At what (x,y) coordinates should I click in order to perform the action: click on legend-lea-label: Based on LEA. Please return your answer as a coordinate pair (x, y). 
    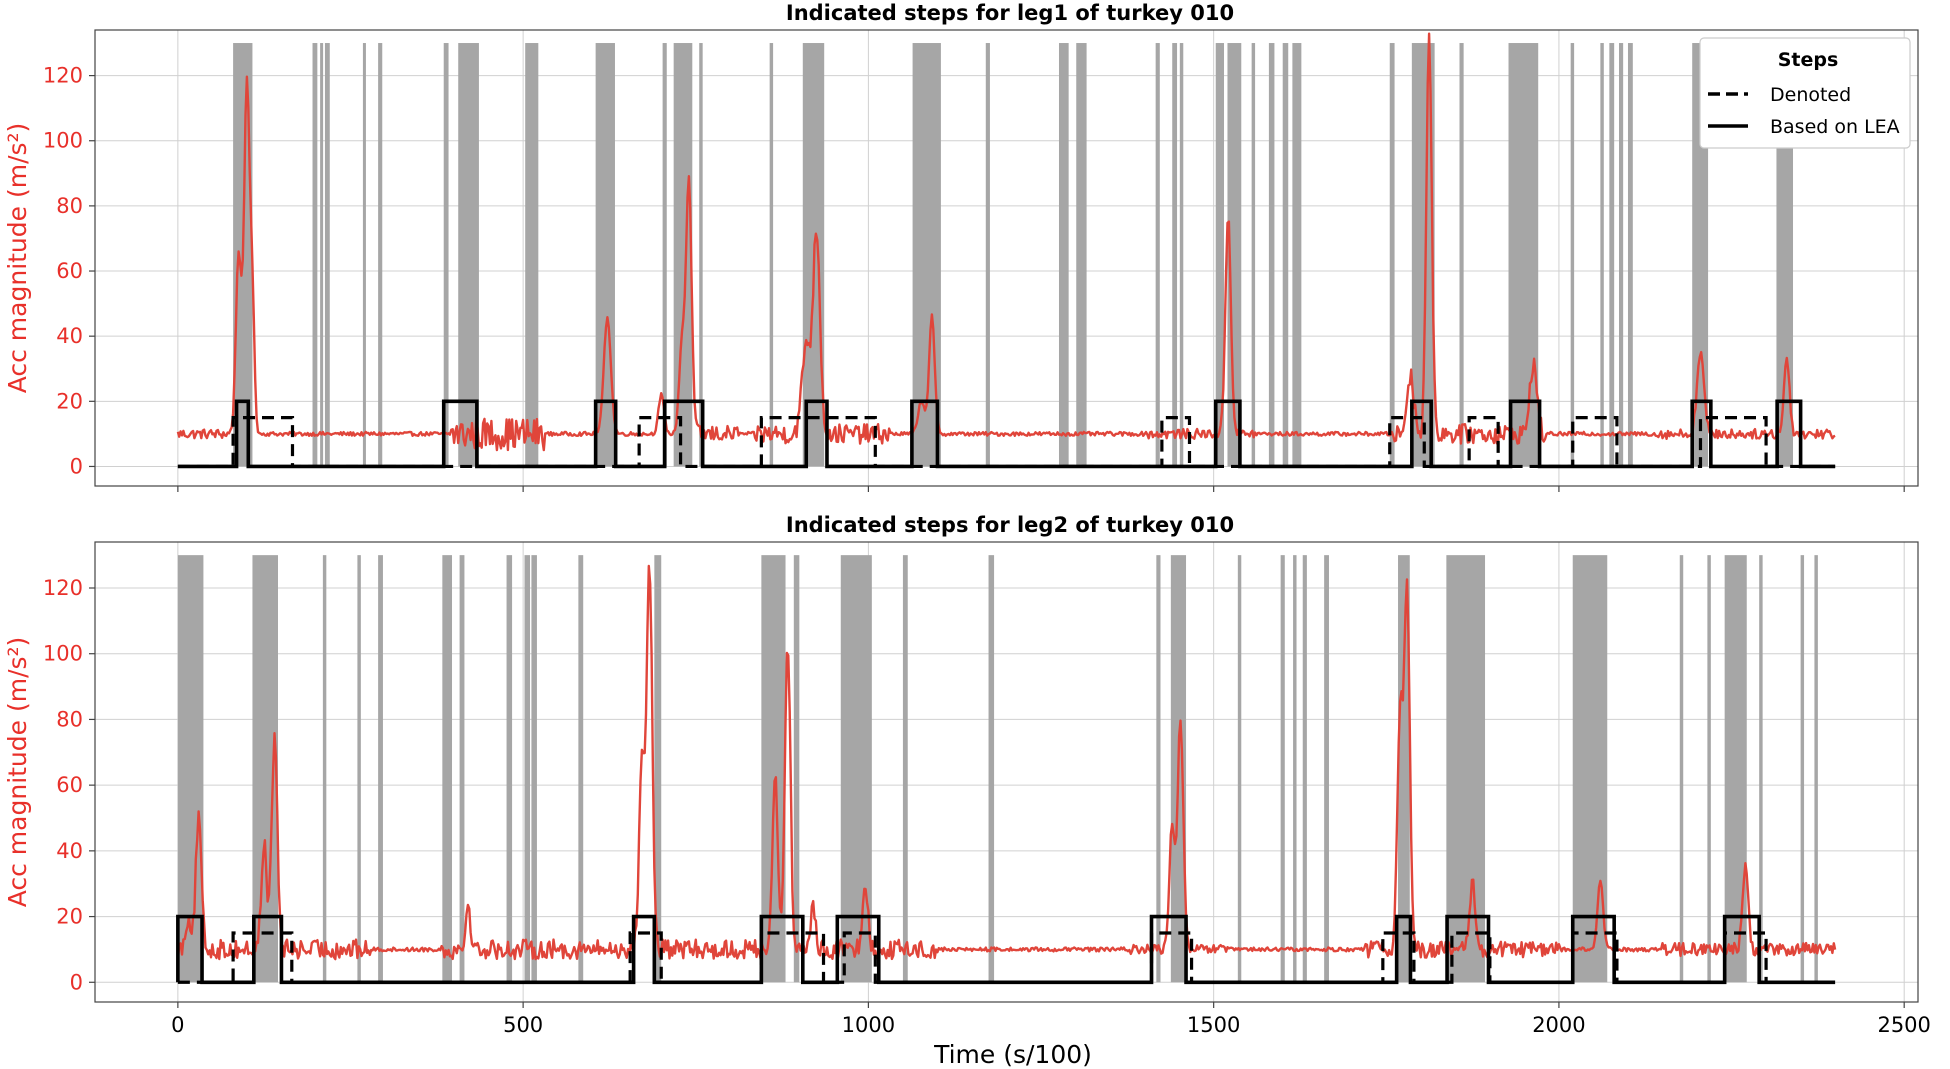
    Looking at the image, I should click on (1835, 127).